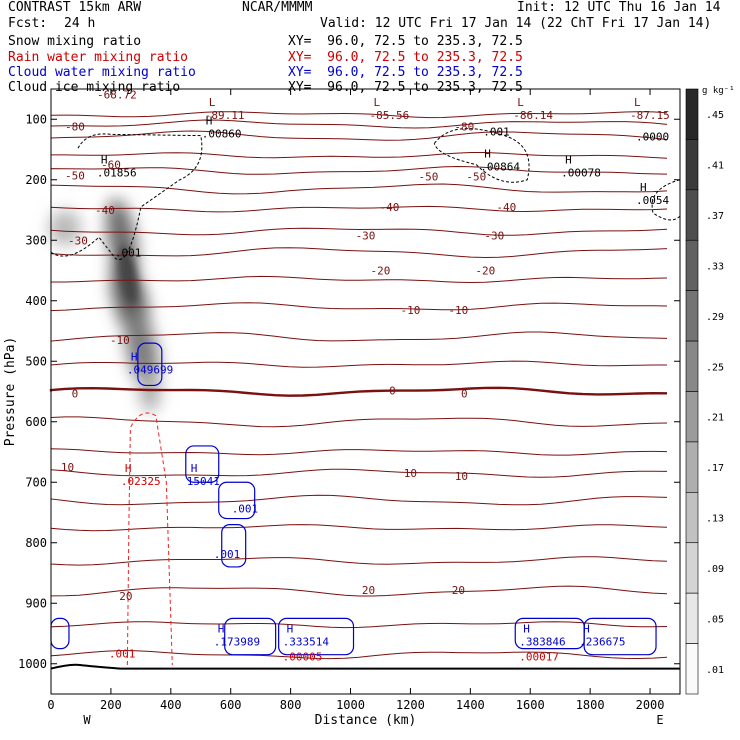  What do you see at coordinates (533, 115) in the screenshot?
I see `extremum-value: -86.14` at bounding box center [533, 115].